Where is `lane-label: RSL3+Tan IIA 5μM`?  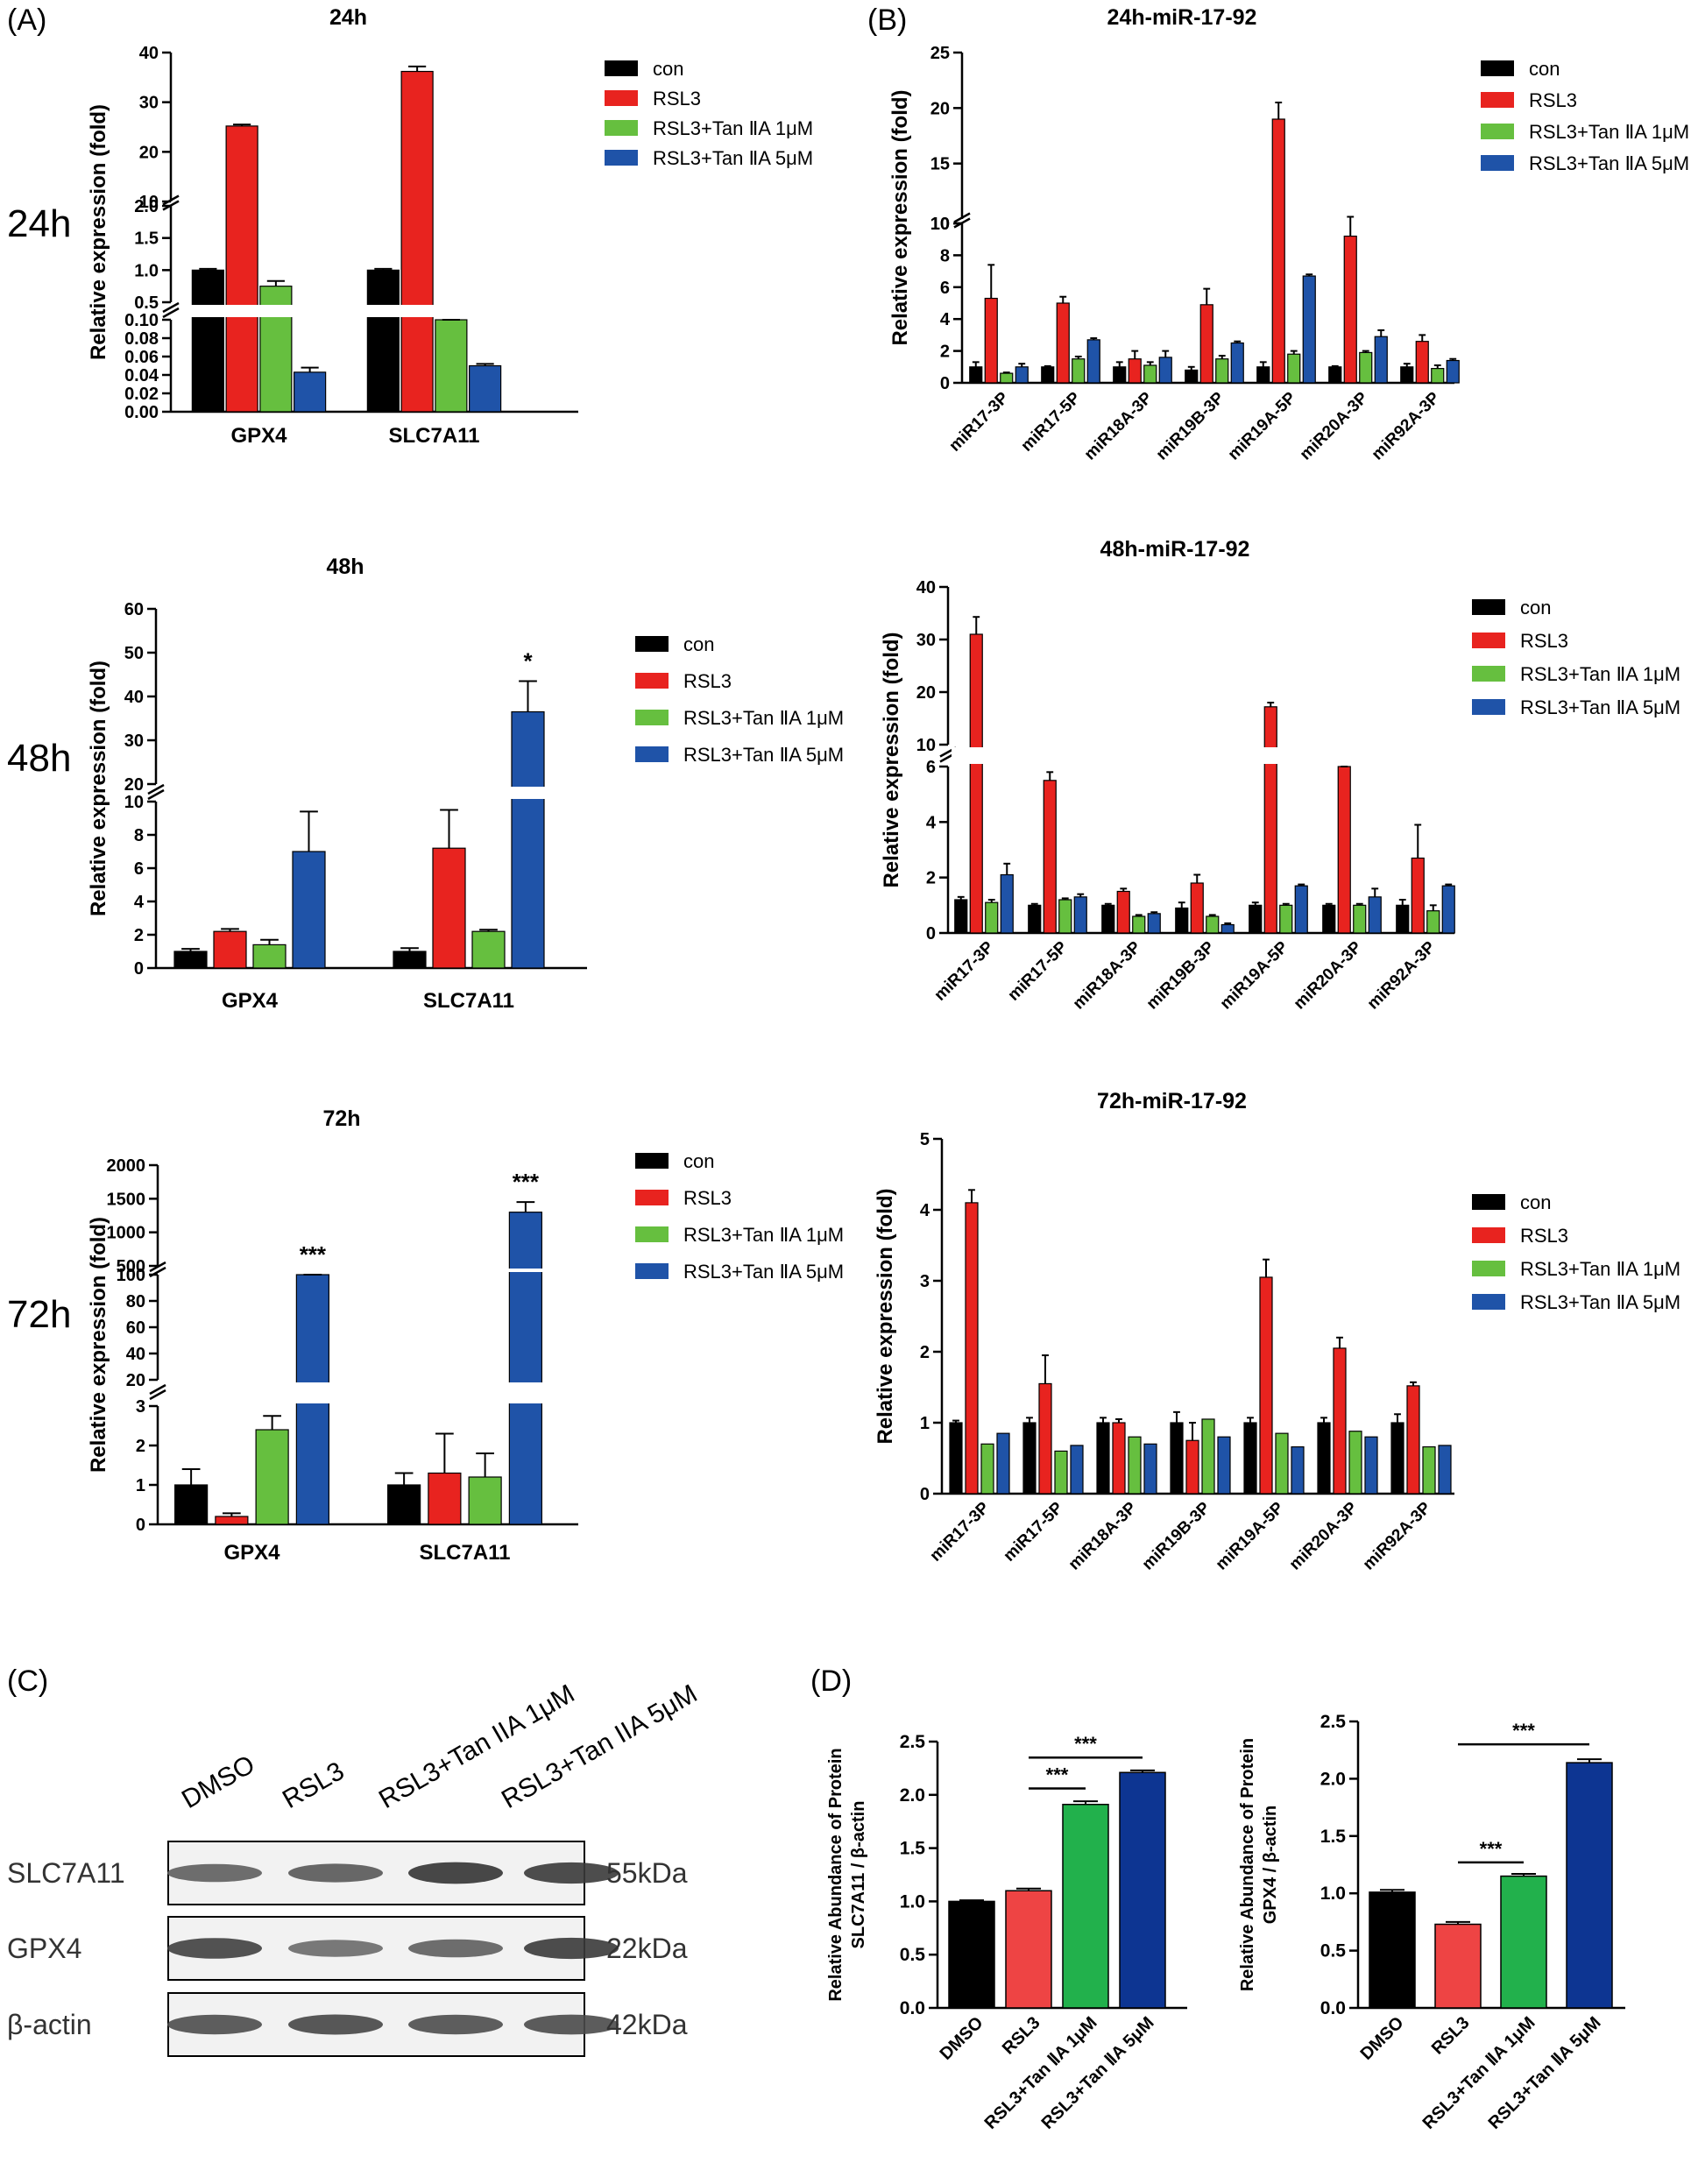
lane-label: RSL3+Tan IIA 5μM is located at coordinates (599, 1746).